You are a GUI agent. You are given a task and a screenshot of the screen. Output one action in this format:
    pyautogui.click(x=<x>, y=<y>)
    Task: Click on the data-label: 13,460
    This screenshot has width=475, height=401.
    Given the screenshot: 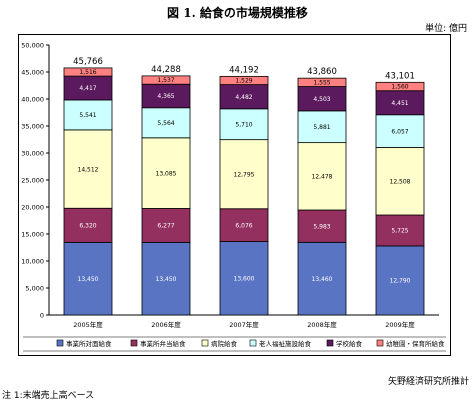 What is the action you would take?
    pyautogui.click(x=322, y=279)
    